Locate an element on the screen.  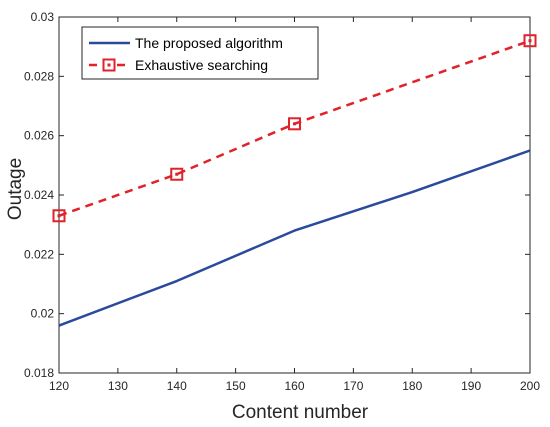
x-tick-label: 160 is located at coordinates (294, 386).